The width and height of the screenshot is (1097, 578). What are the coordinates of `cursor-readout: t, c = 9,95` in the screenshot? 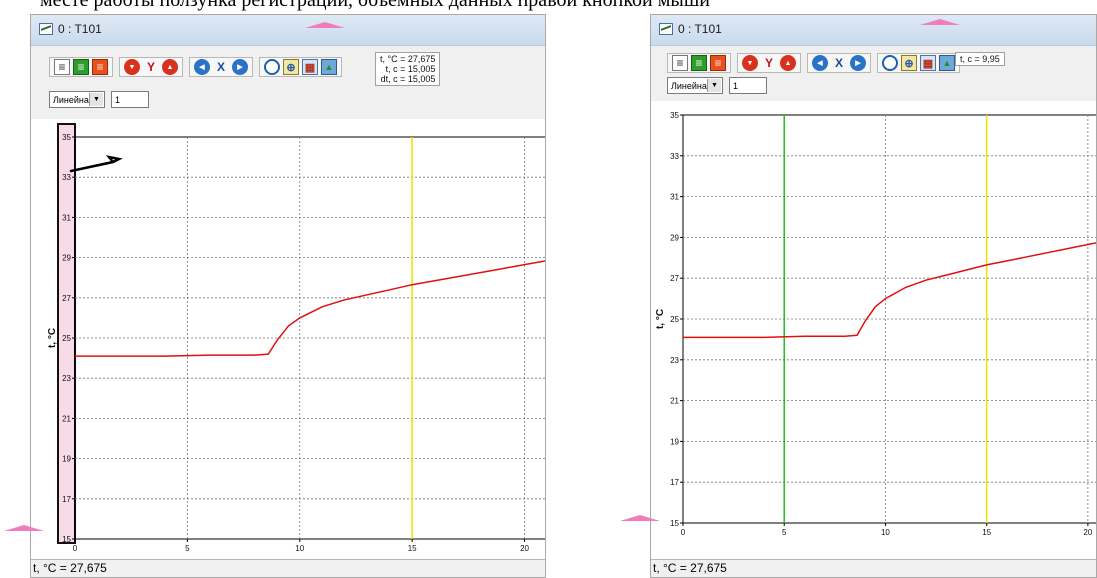 It's located at (980, 59).